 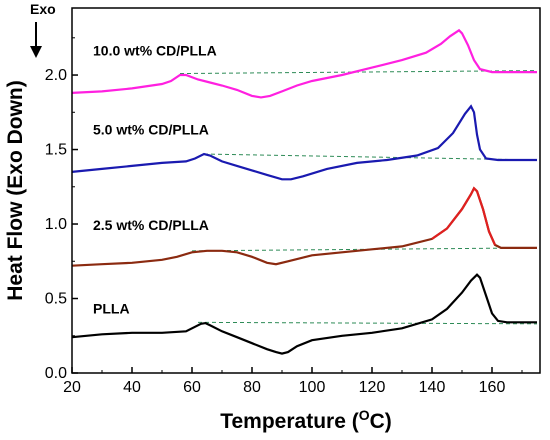 I want to click on y-tick-label: 0.0, so click(x=56, y=373).